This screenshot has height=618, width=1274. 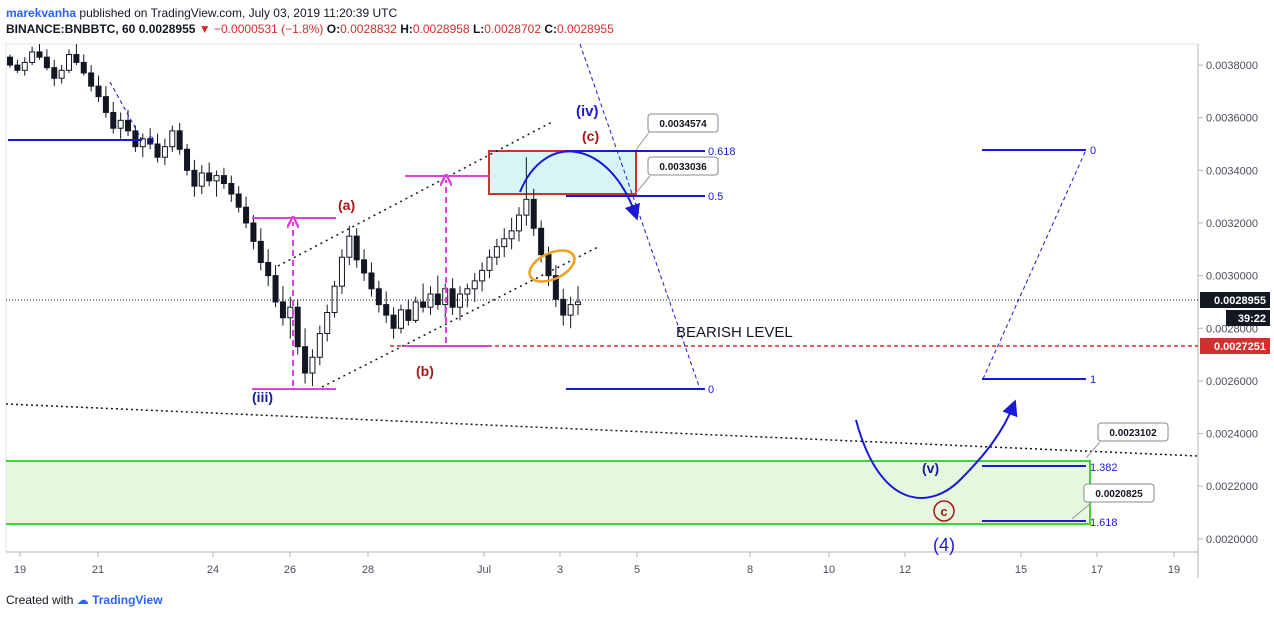 I want to click on time-tick-label: 28, so click(x=368, y=570).